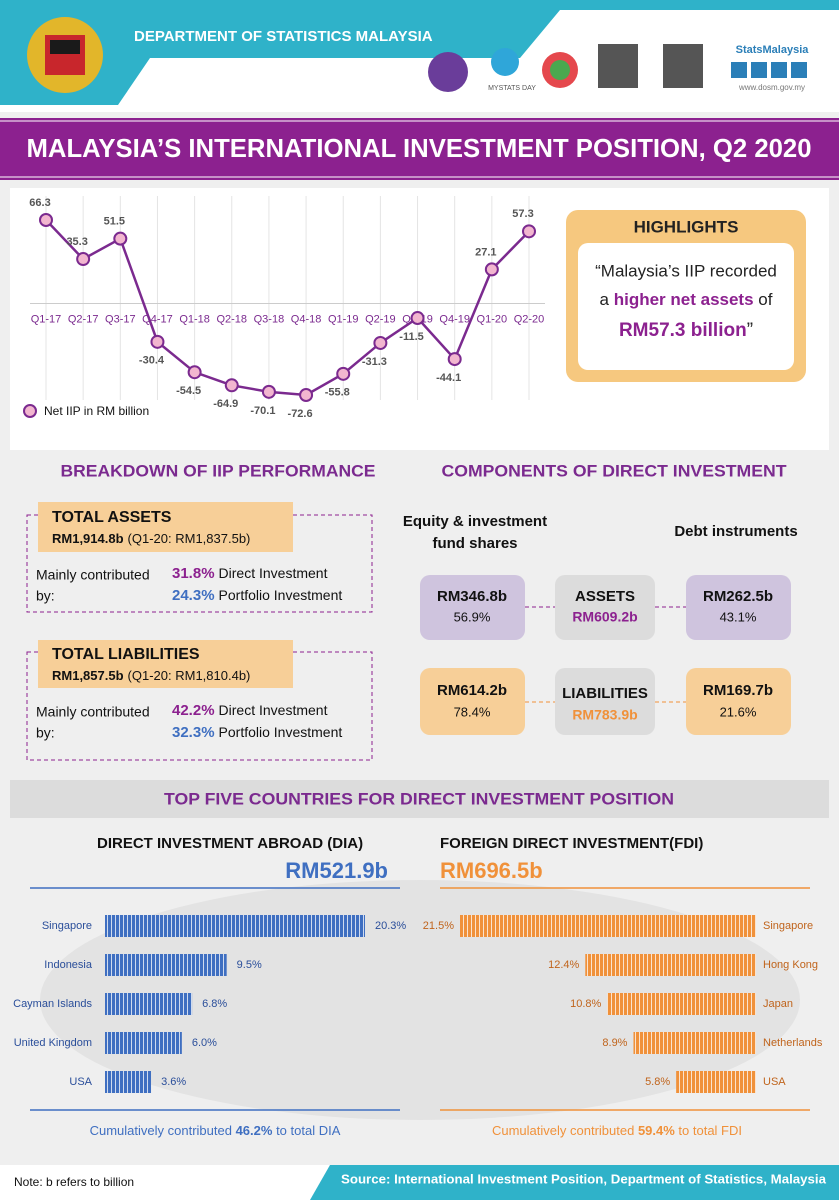 The image size is (839, 1200). Describe the element at coordinates (512, 88) in the screenshot. I see `logo-text: MYSTATS DAY` at that location.